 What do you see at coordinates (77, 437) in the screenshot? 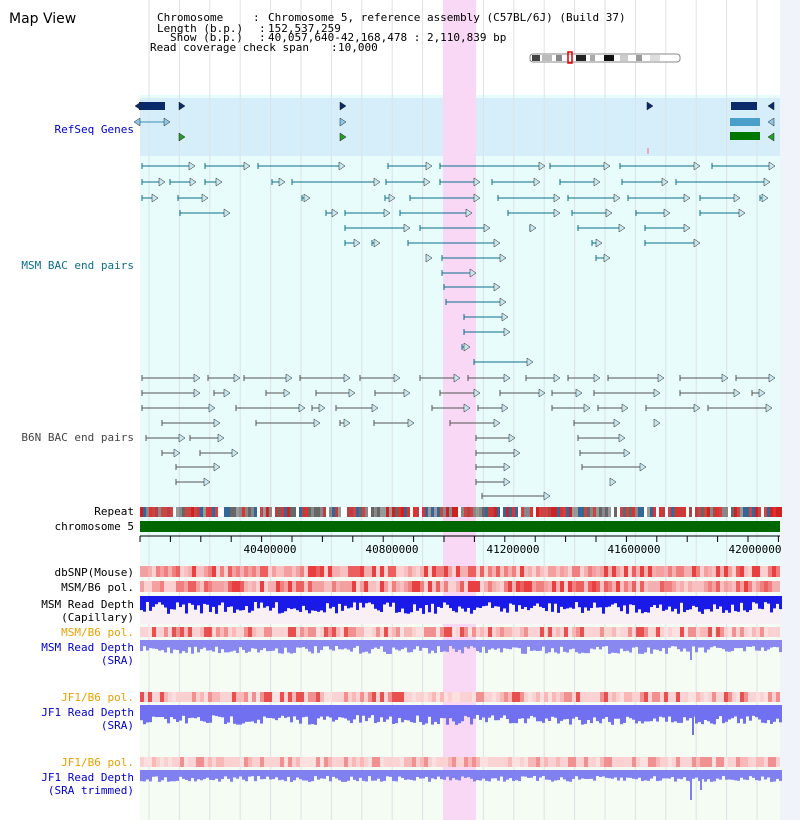
I see `label-b6n-bac-end-pairs: B6N BAC end pairs` at bounding box center [77, 437].